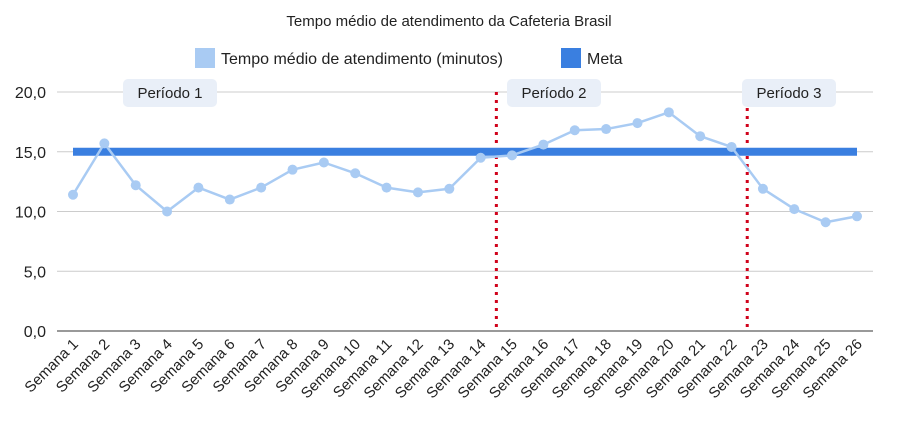 This screenshot has height=428, width=898. I want to click on y-tick-label: 5,0, so click(35, 272).